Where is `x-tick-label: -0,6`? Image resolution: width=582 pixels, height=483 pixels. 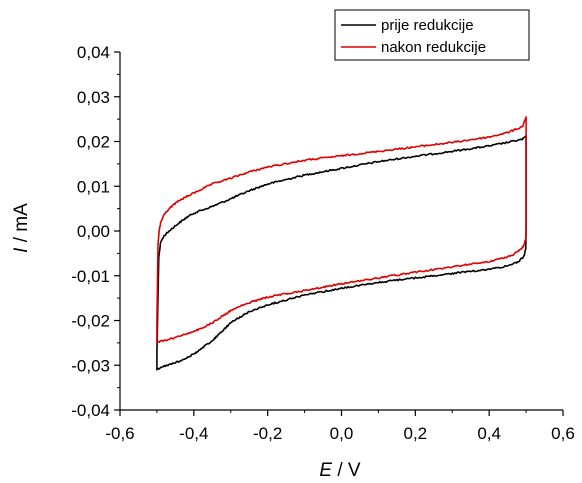 x-tick-label: -0,6 is located at coordinates (119, 433).